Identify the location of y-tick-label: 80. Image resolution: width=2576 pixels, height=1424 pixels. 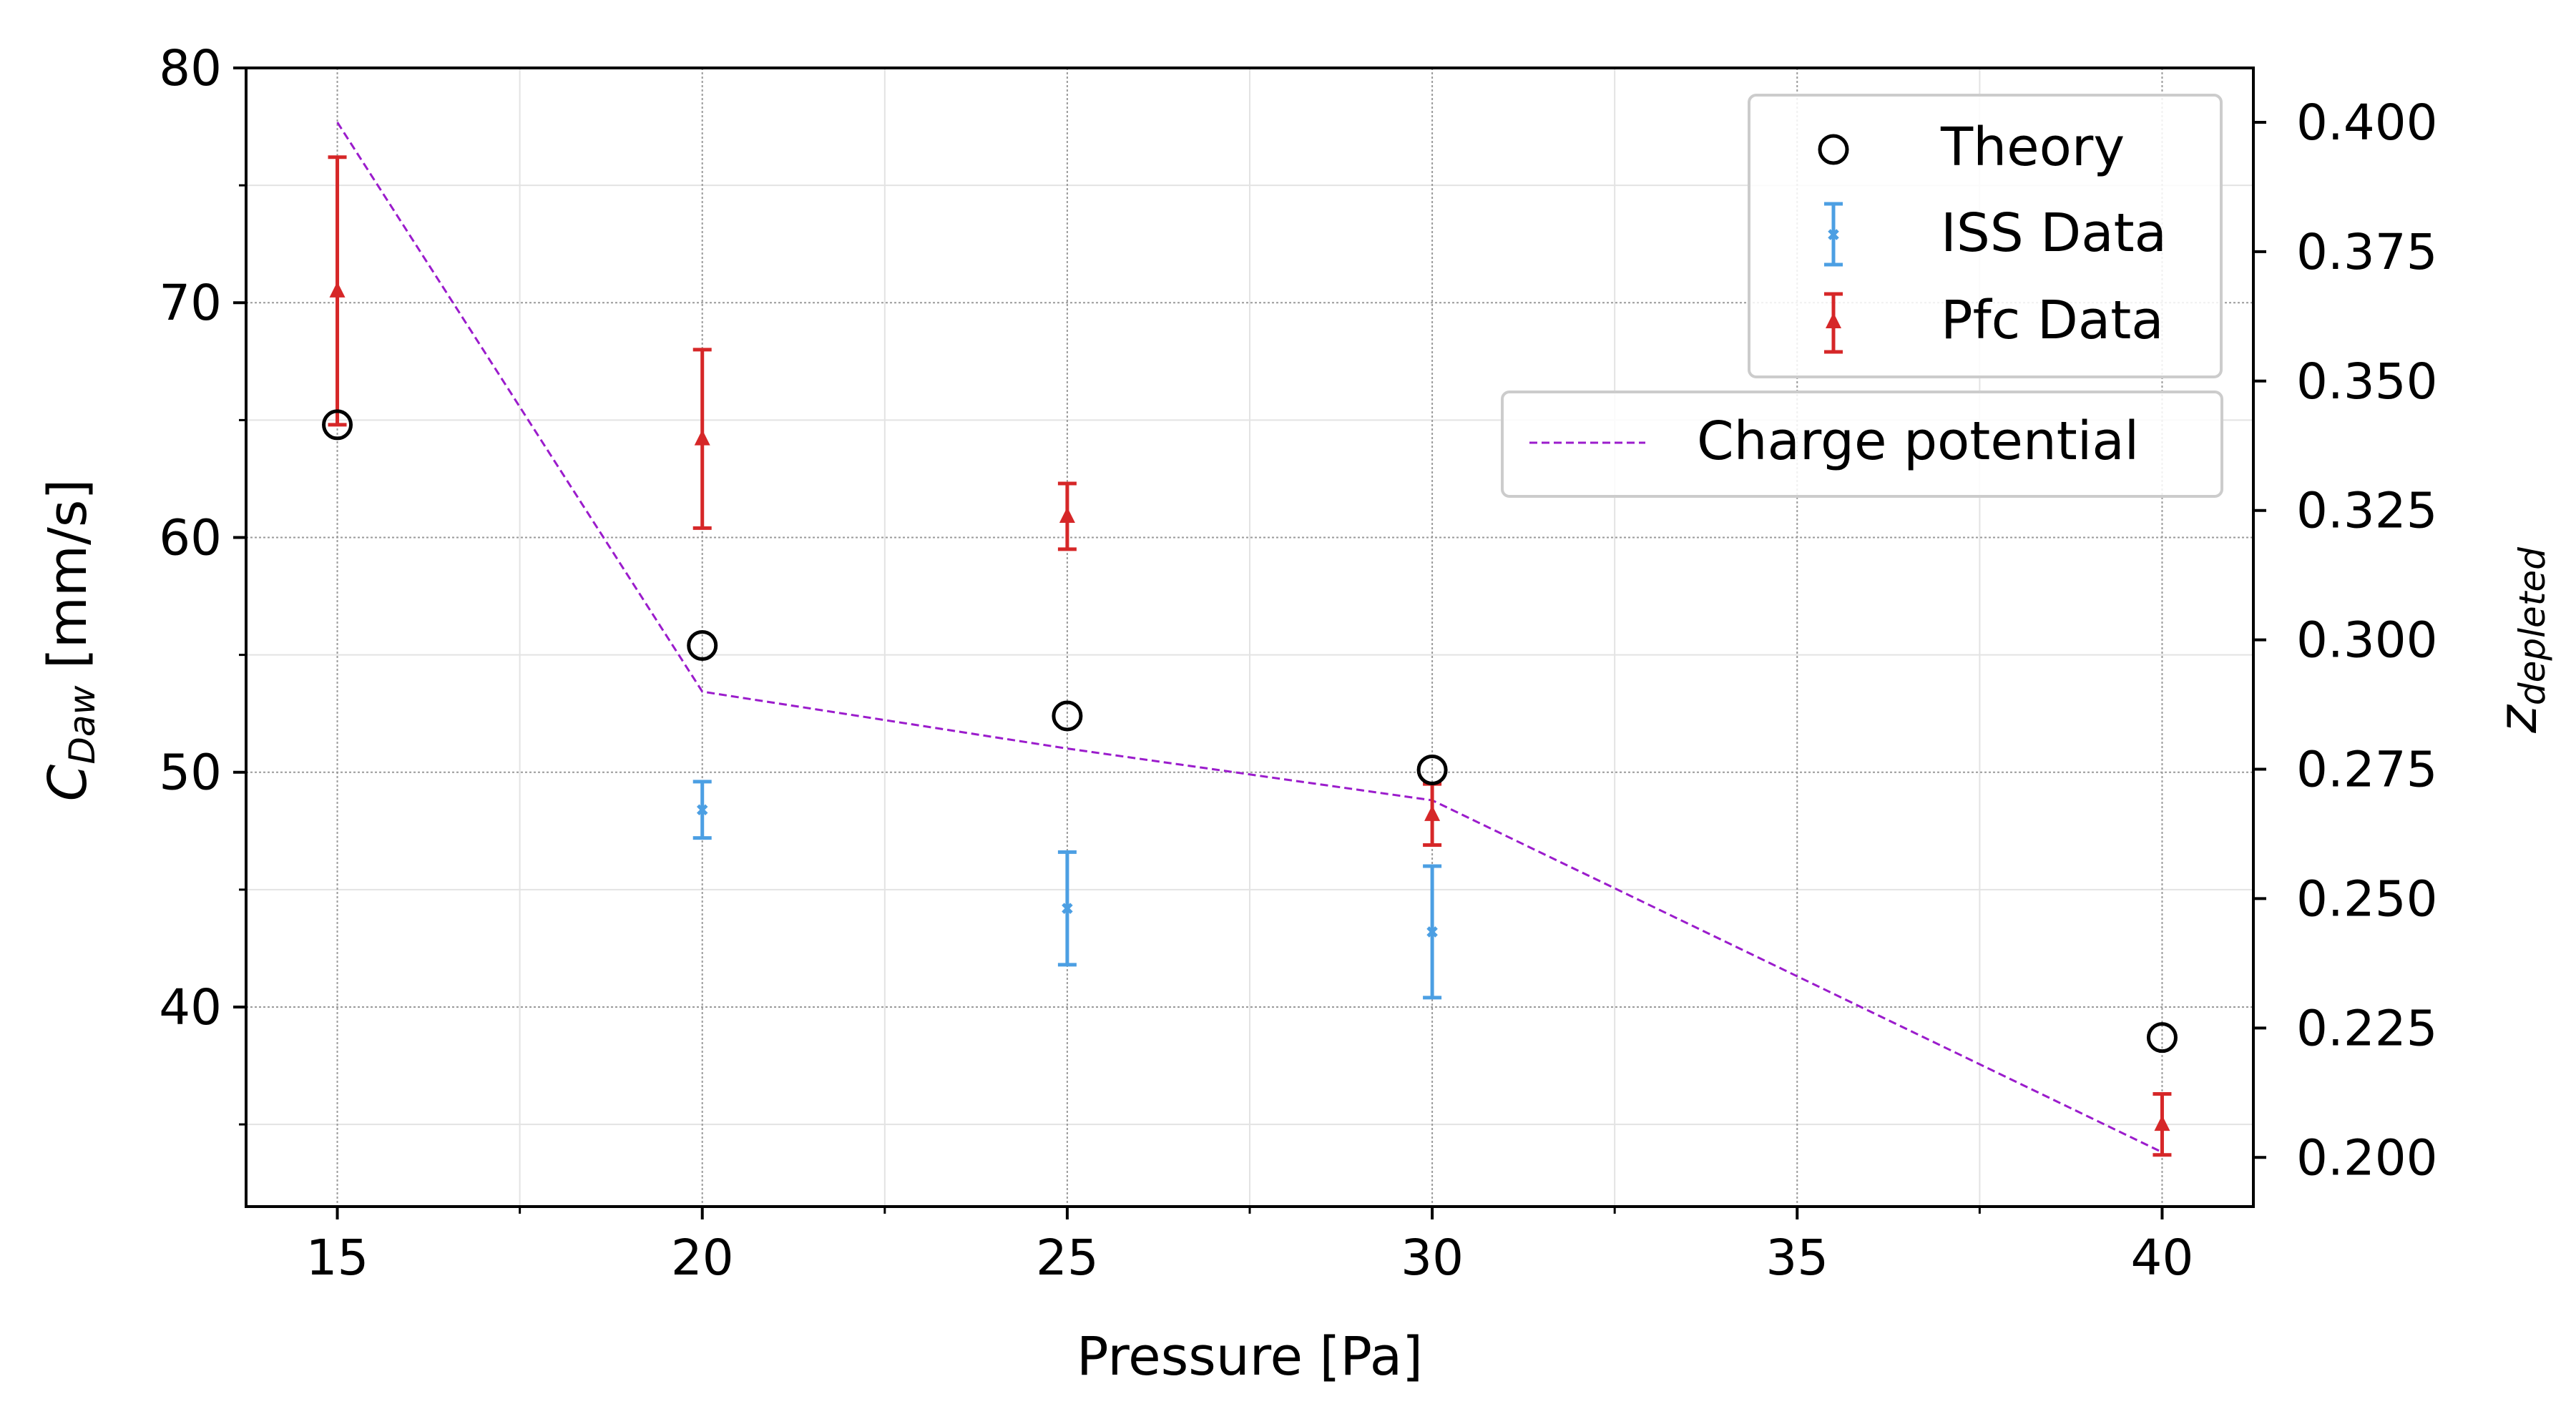
(191, 68).